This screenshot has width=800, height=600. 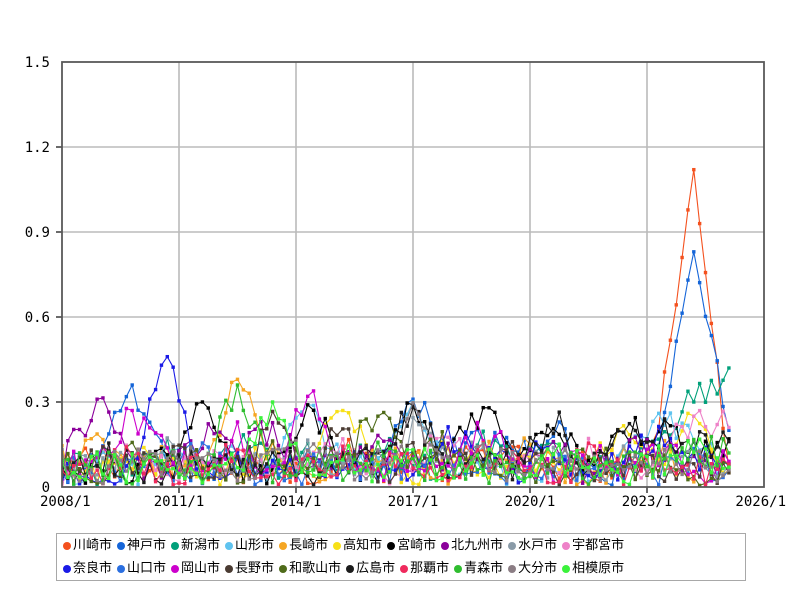 What do you see at coordinates (87, 568) in the screenshot?
I see `legend-item: 奈良市` at bounding box center [87, 568].